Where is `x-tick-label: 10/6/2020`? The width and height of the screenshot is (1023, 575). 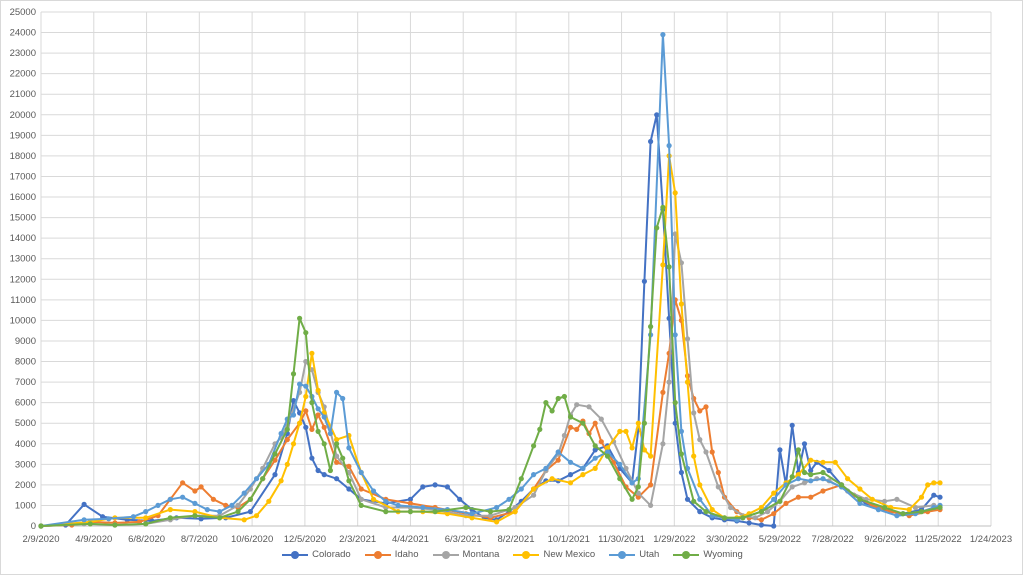
x-tick-label: 10/6/2020 is located at coordinates (252, 539).